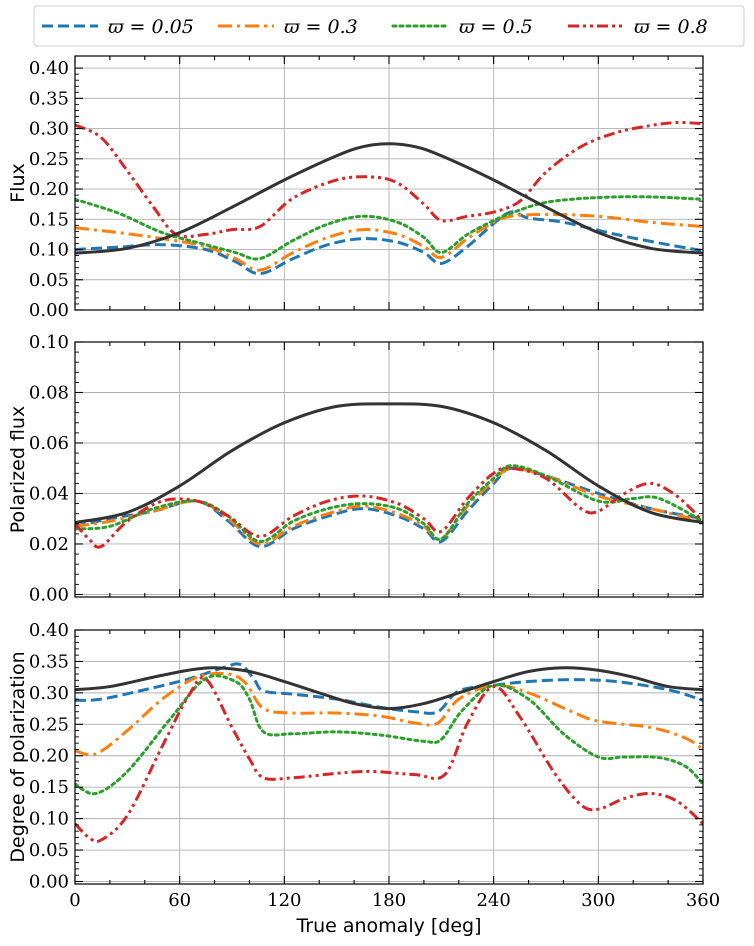  What do you see at coordinates (151, 27) in the screenshot?
I see `legend-label: ϖ = 0.05` at bounding box center [151, 27].